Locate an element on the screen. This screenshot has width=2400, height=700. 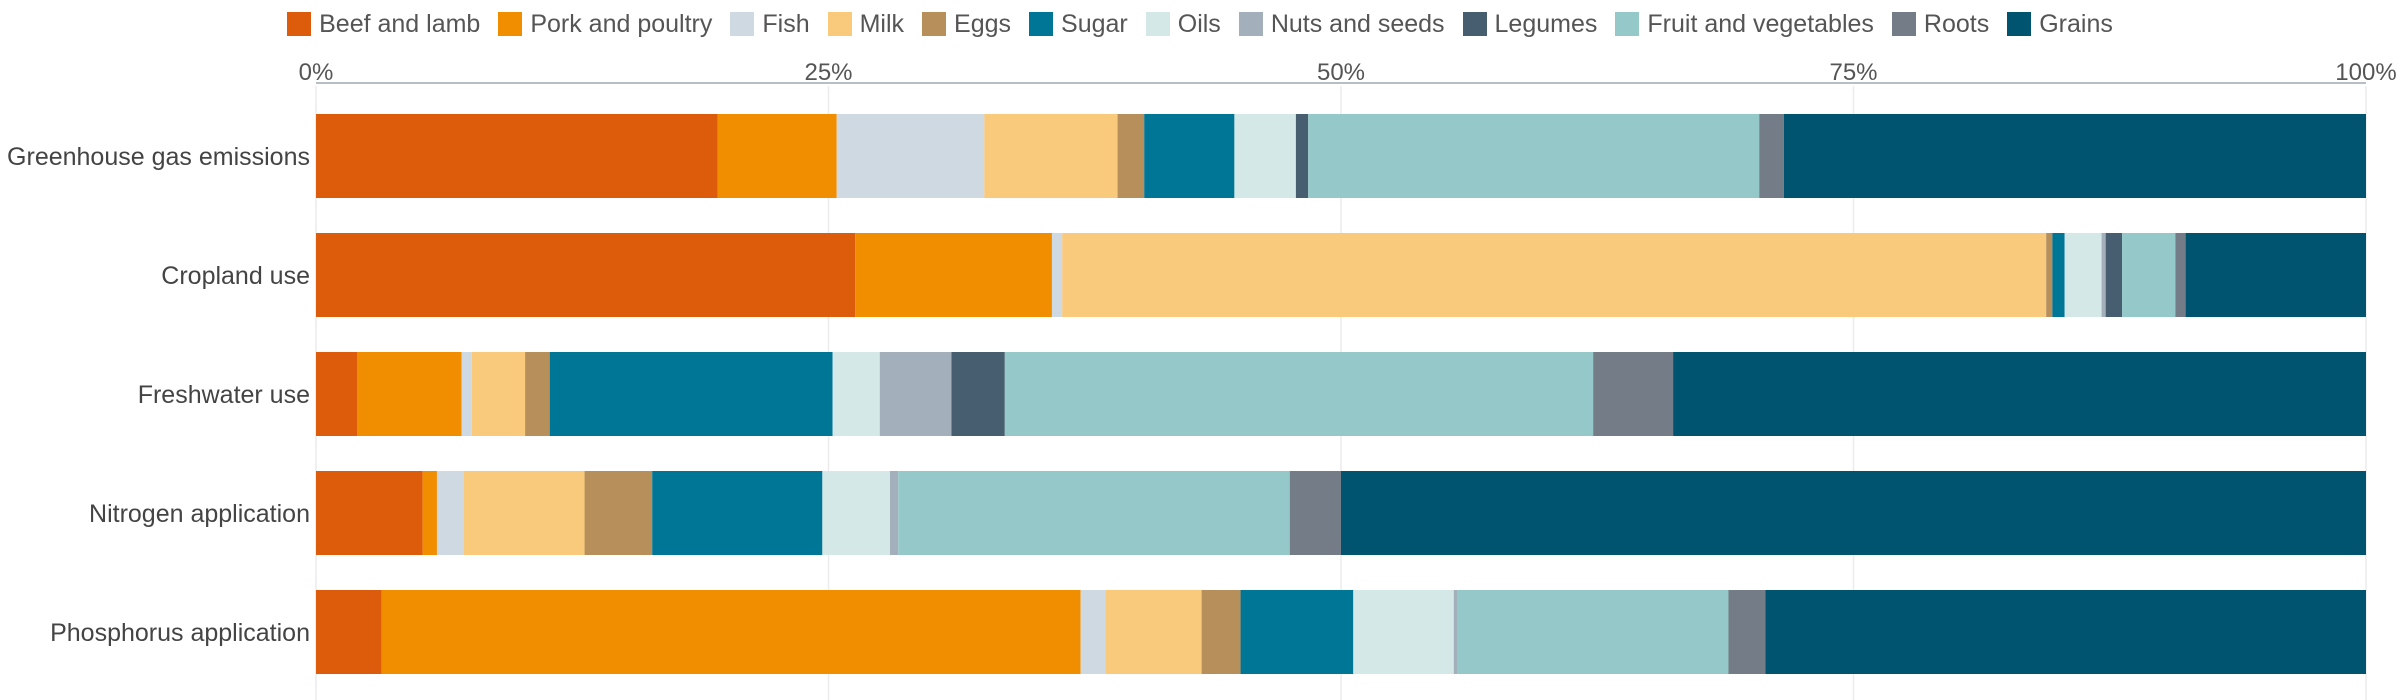
legend-item: Legumes is located at coordinates (1530, 24).